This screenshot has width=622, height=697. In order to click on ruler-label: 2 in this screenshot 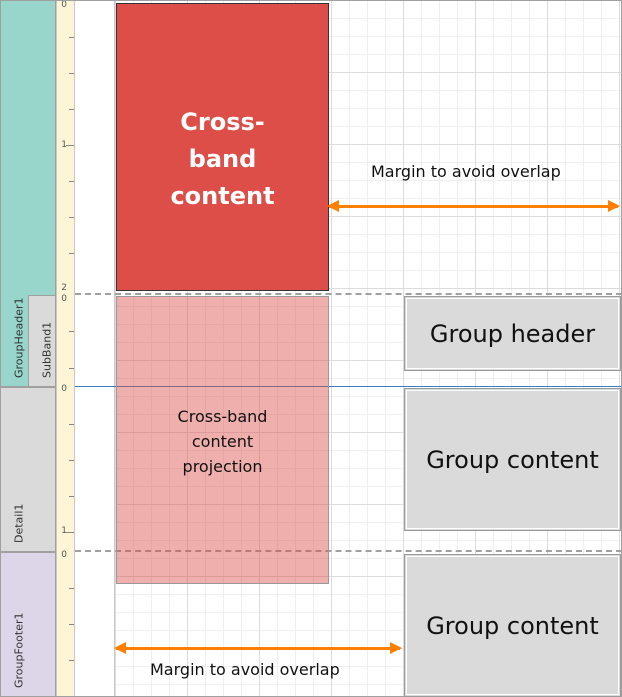, I will do `click(64, 288)`.